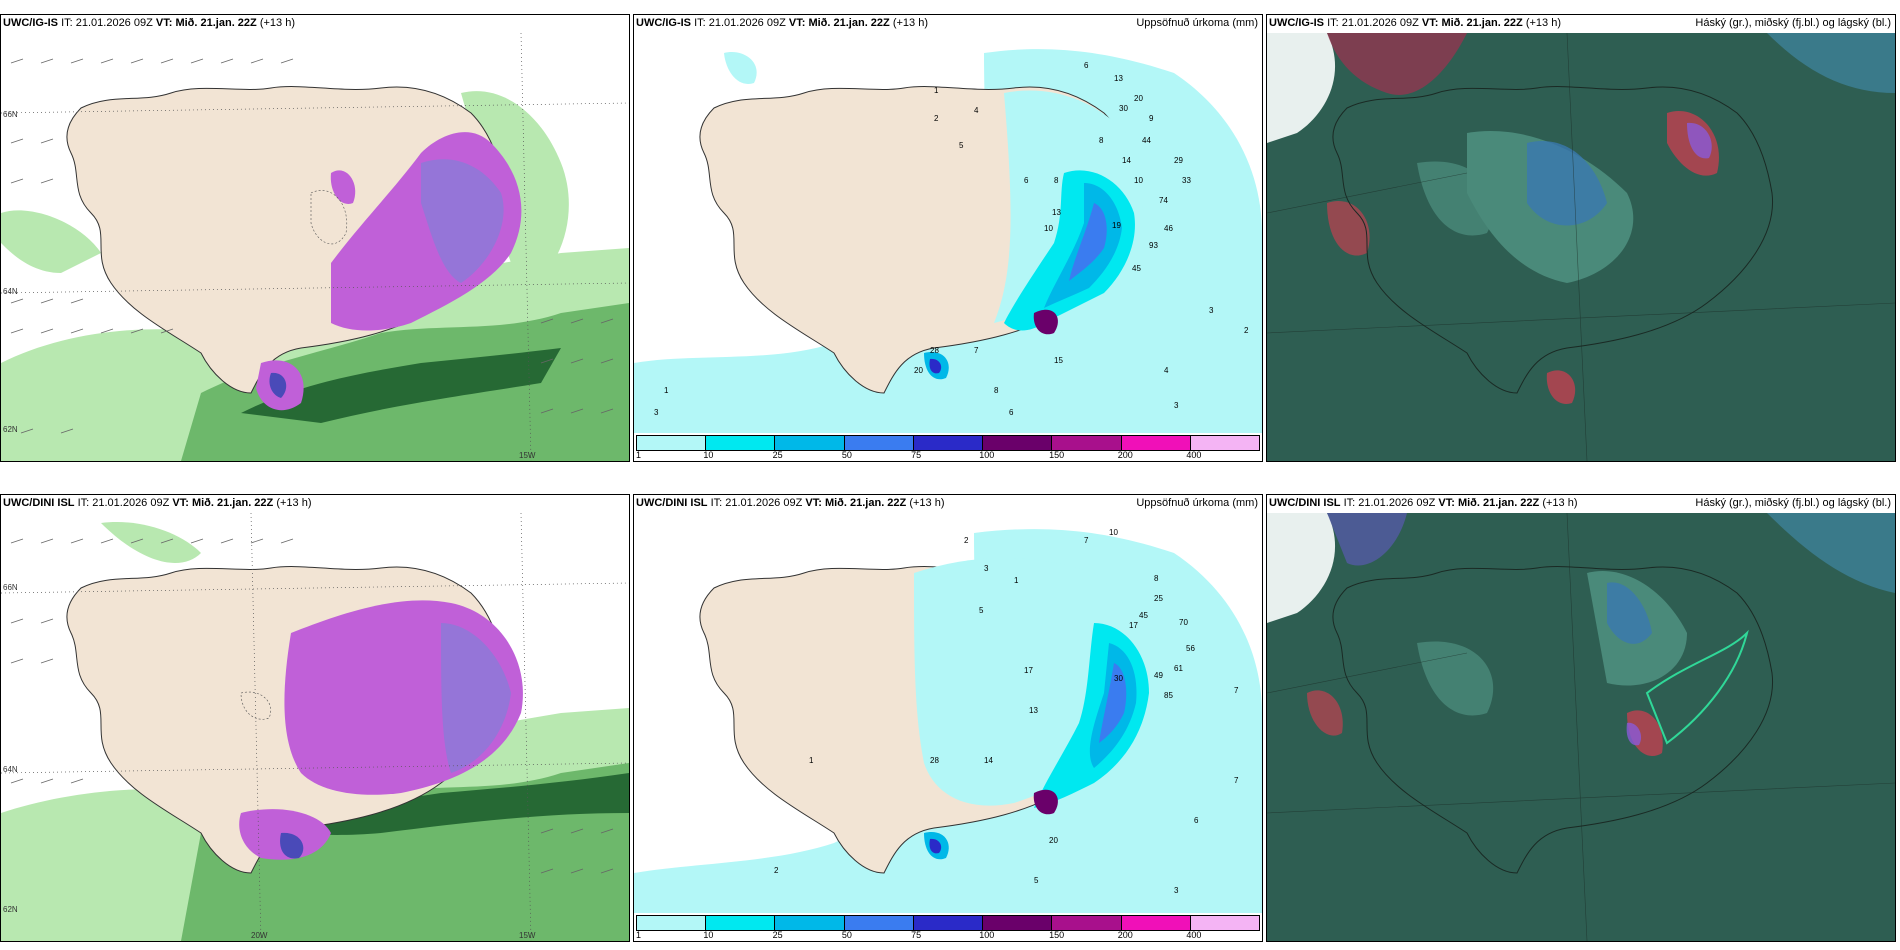 The image size is (1900, 950). Describe the element at coordinates (1178, 668) in the screenshot. I see `svg-text: 61` at that location.